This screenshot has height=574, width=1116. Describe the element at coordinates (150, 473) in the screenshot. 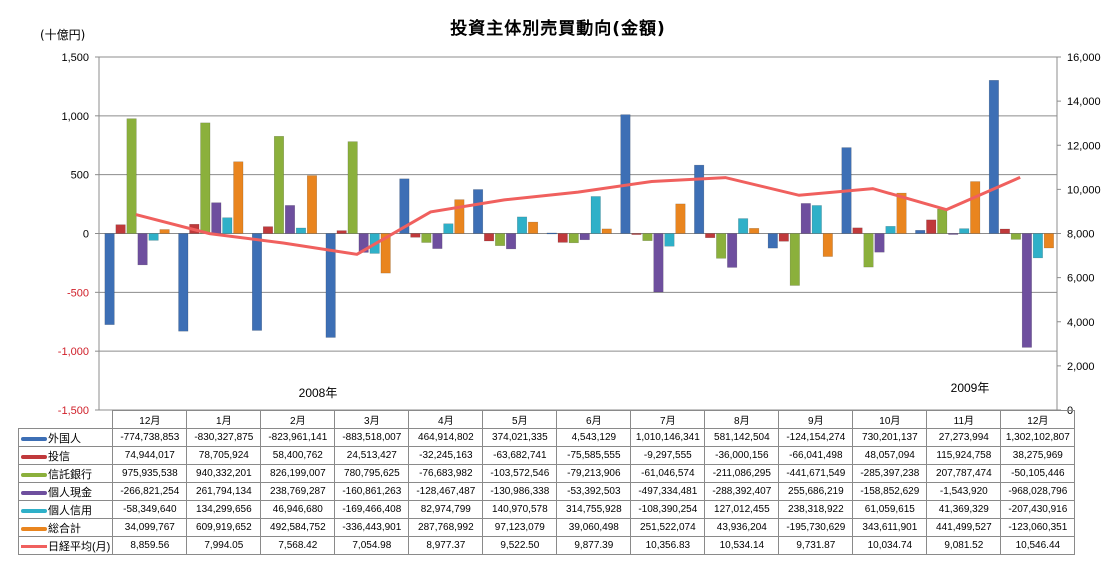

I see `data-label: 975,935,538` at that location.